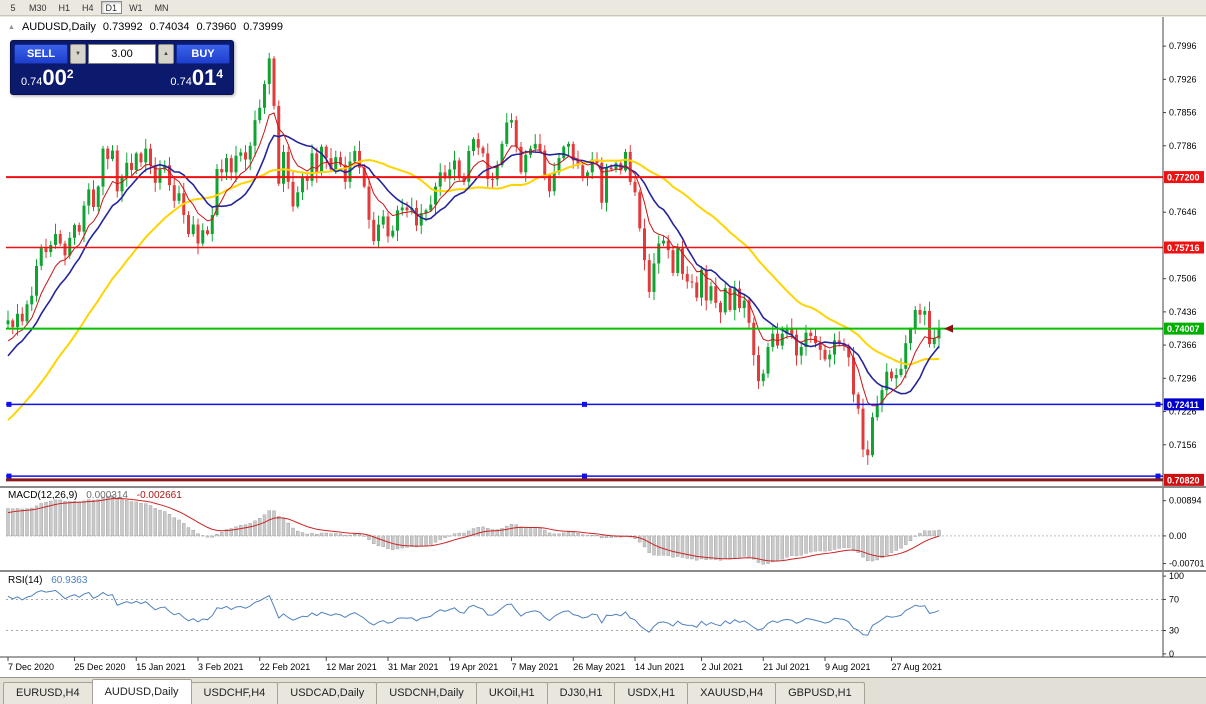 The height and width of the screenshot is (704, 1206). Describe the element at coordinates (159, 495) in the screenshot. I see `macd-signal-value: -0.002661` at that location.